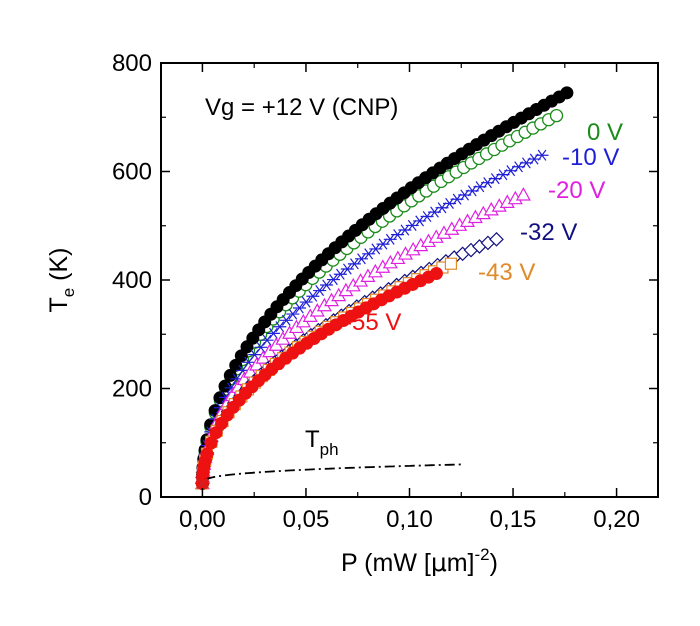  What do you see at coordinates (322, 442) in the screenshot?
I see `phonon-label: Tph` at bounding box center [322, 442].